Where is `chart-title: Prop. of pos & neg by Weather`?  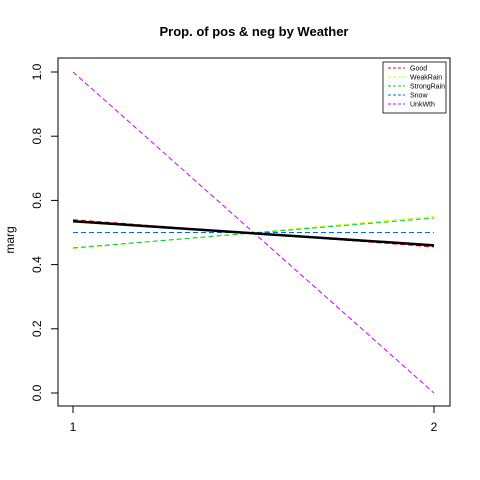 chart-title: Prop. of pos & neg by Weather is located at coordinates (253, 31).